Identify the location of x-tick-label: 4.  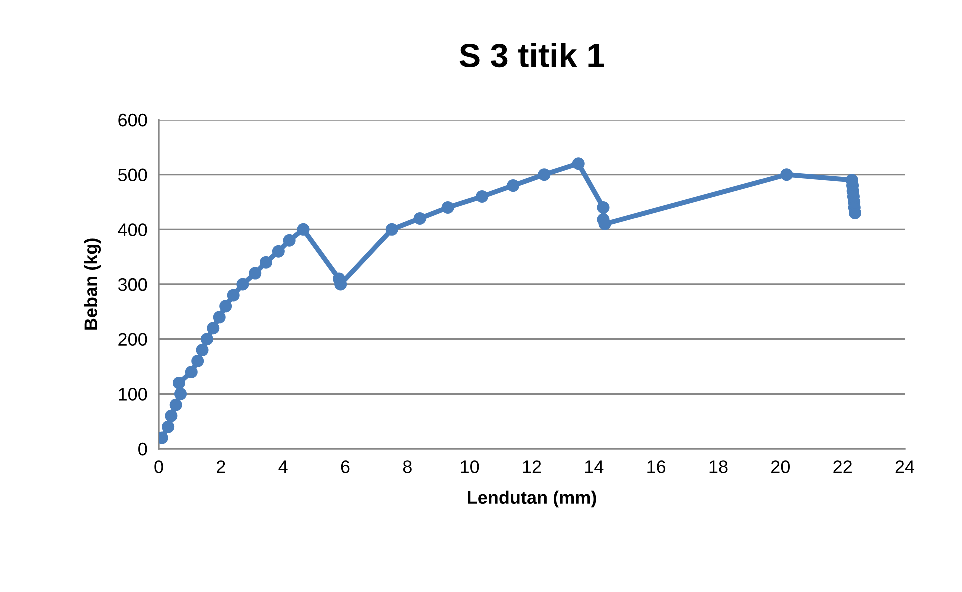
(283, 467).